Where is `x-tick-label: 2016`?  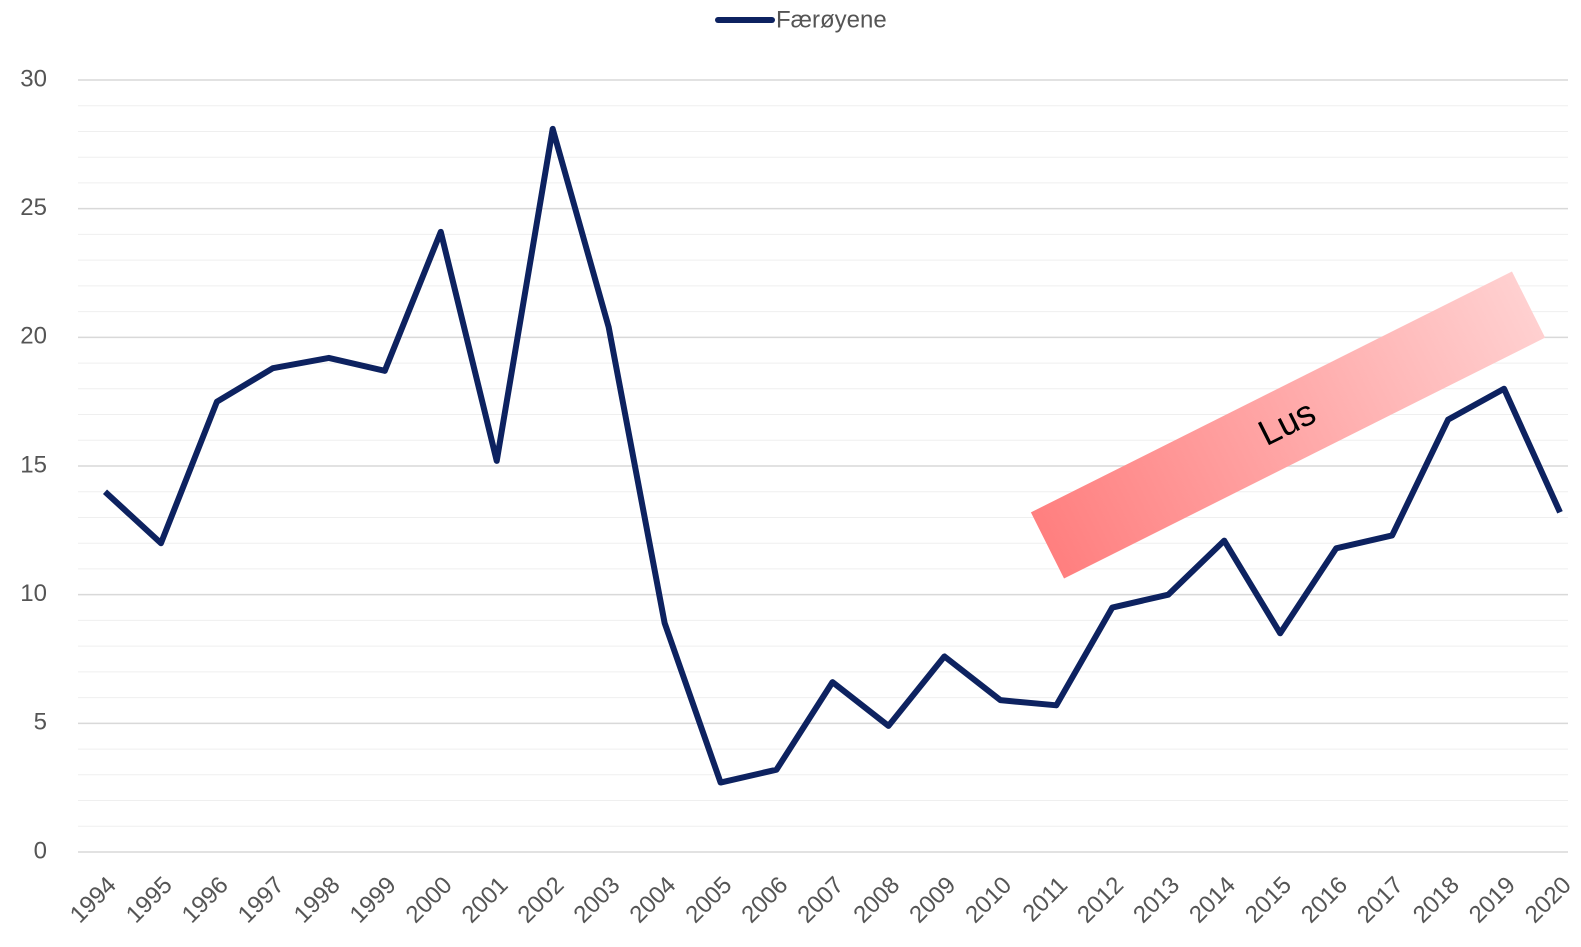
x-tick-label: 2016 is located at coordinates (1324, 900).